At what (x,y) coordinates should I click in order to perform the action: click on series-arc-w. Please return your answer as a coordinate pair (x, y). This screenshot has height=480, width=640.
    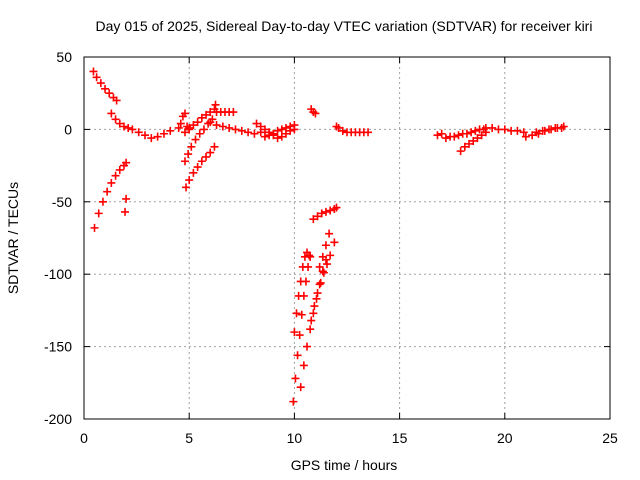
    Looking at the image, I should click on (439, 134).